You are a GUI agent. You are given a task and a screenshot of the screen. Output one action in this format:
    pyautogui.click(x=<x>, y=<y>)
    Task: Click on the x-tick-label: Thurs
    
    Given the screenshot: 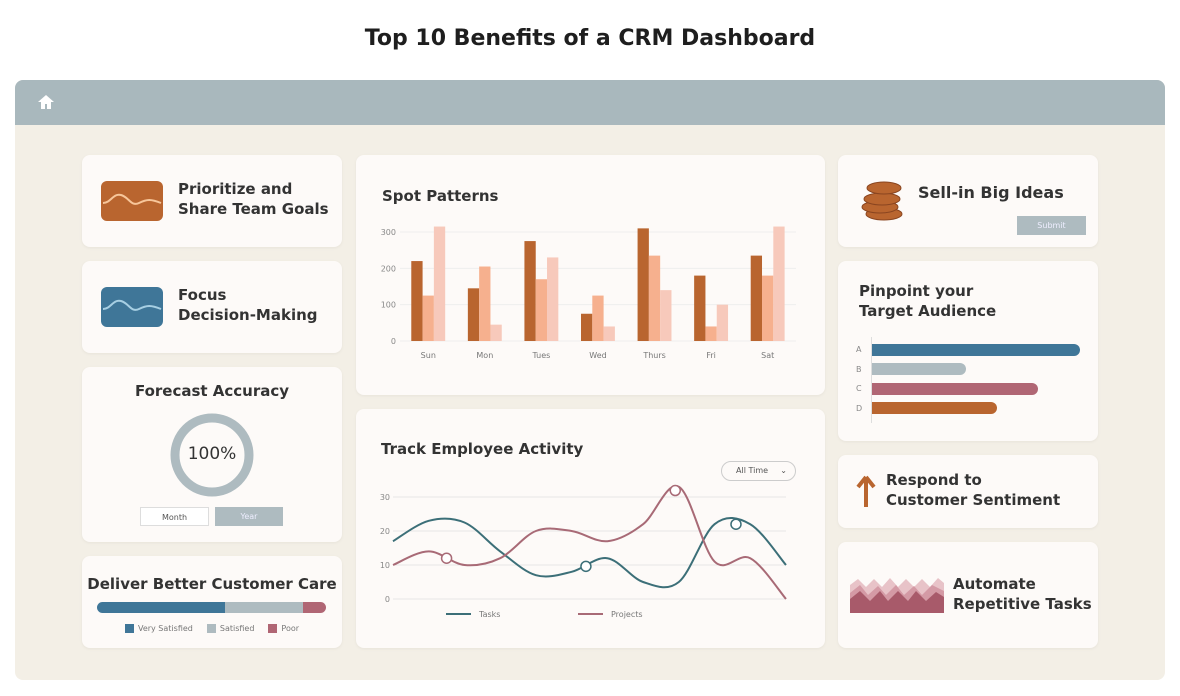 What is the action you would take?
    pyautogui.click(x=653, y=355)
    